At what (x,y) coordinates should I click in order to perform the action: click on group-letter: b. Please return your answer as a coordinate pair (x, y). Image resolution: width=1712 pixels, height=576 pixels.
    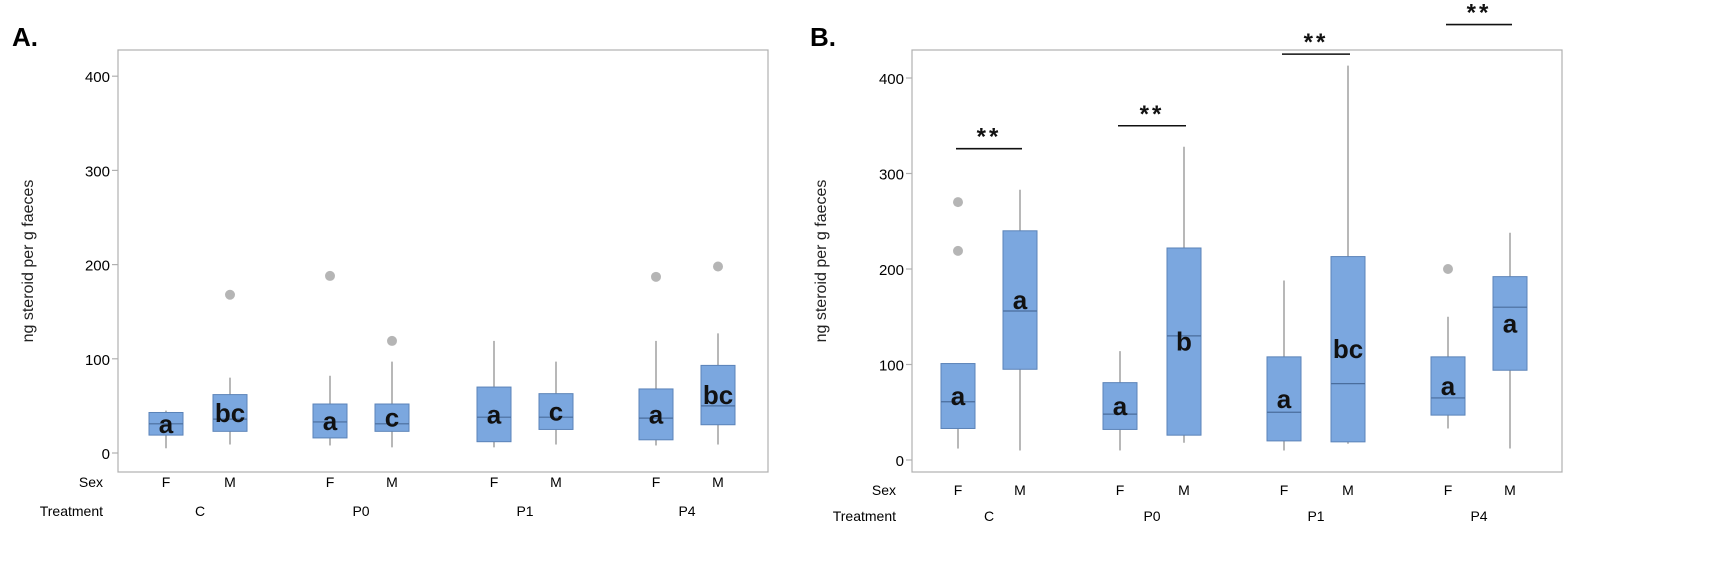
    Looking at the image, I should click on (1184, 342).